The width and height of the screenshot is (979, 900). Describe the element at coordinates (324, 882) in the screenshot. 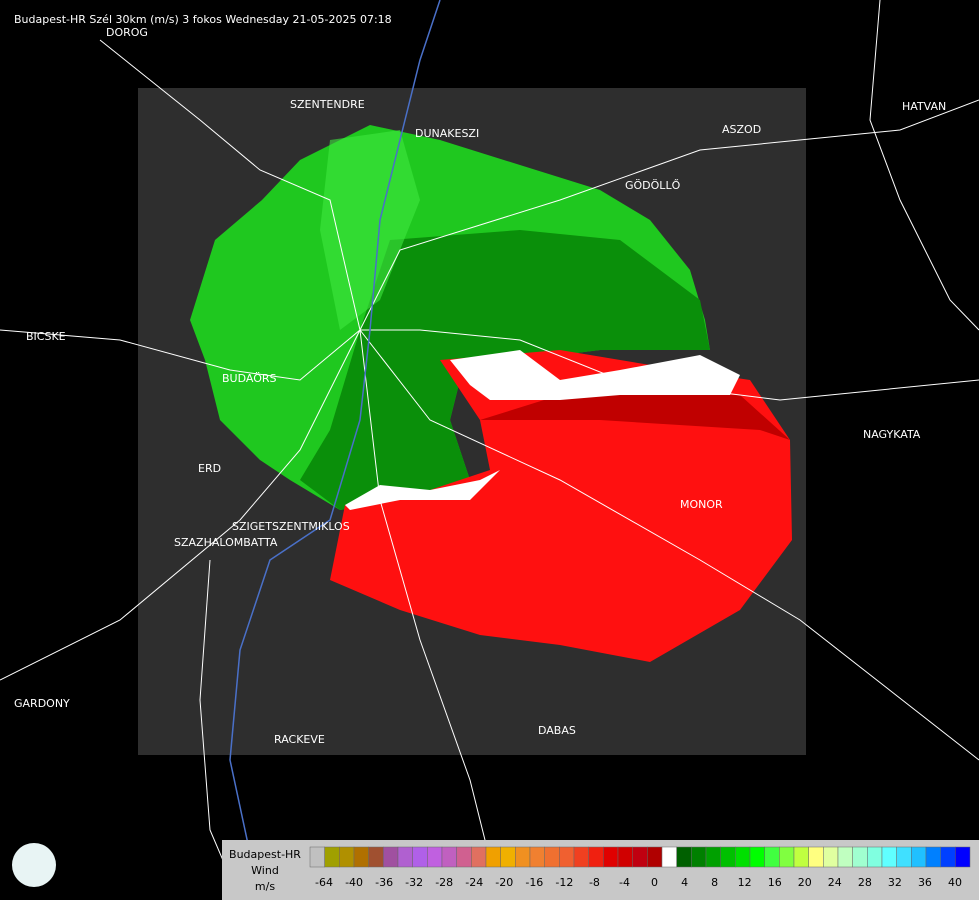

I see `tick-label: -64` at that location.